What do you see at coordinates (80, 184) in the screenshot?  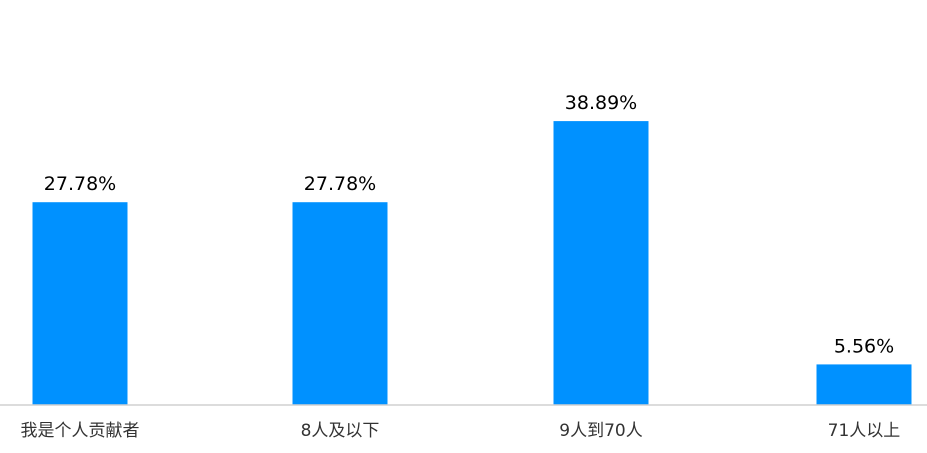 I see `value-label-1: 27.78%` at bounding box center [80, 184].